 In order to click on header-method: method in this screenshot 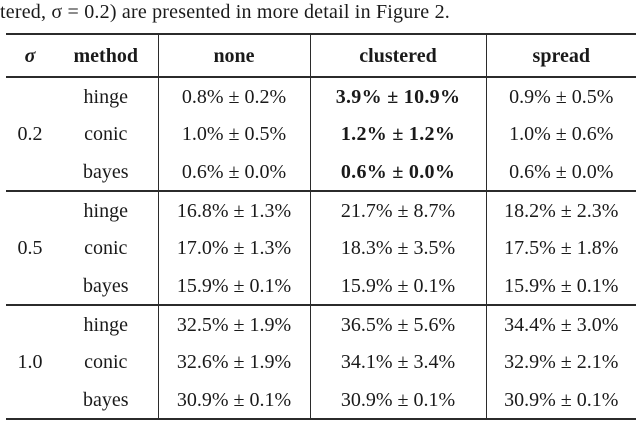, I will do `click(106, 55)`.